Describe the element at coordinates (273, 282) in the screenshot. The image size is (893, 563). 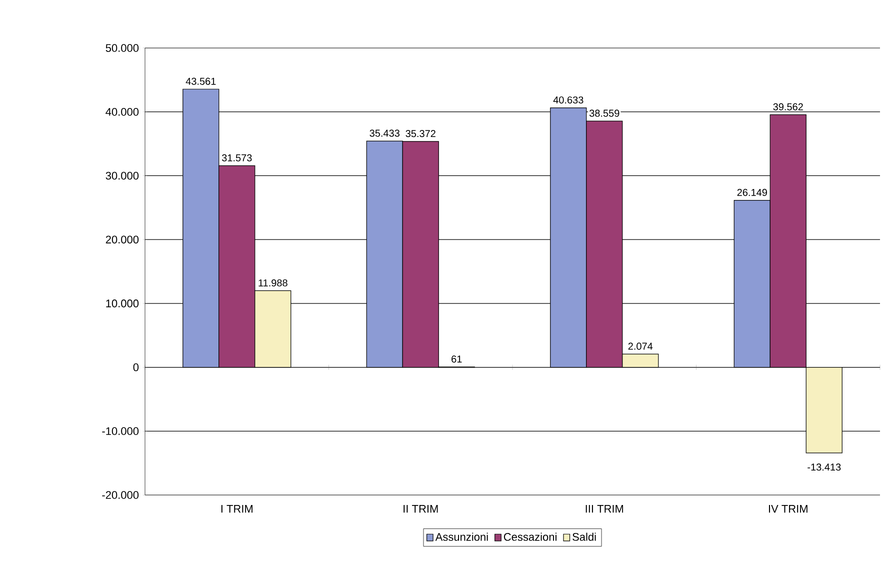
I see `data-label: 11.988` at that location.